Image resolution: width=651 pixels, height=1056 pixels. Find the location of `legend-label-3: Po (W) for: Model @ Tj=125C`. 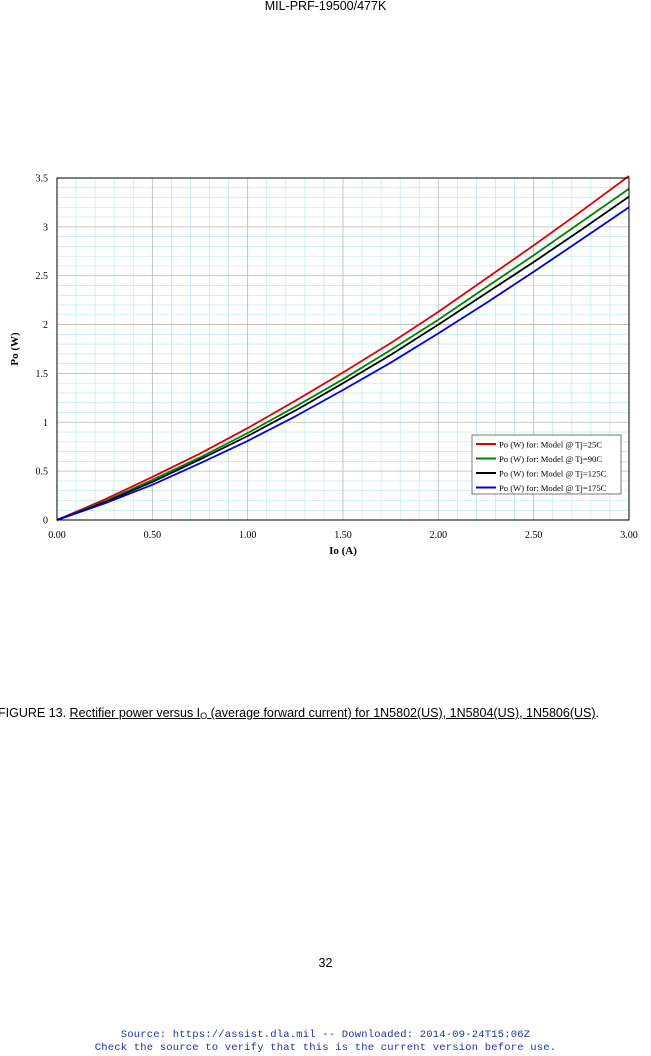

legend-label-3: Po (W) for: Model @ Tj=125C is located at coordinates (553, 473).